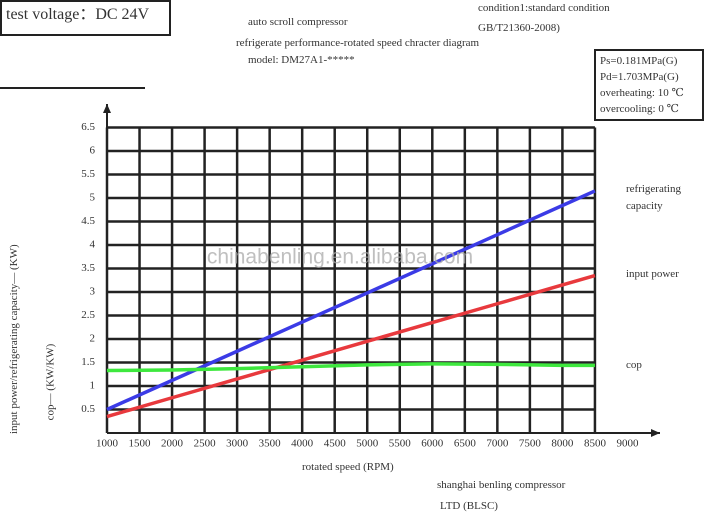 The image size is (705, 513). What do you see at coordinates (205, 444) in the screenshot?
I see `x-tick-label: 2500` at bounding box center [205, 444].